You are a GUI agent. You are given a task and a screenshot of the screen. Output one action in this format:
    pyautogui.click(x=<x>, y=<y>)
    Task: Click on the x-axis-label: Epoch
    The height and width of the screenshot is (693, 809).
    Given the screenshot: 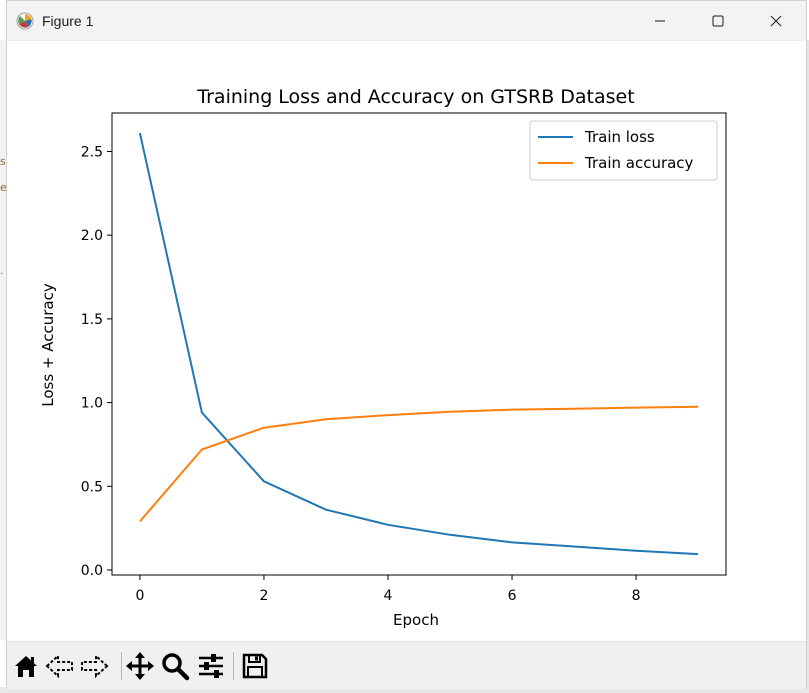 What is the action you would take?
    pyautogui.click(x=416, y=620)
    